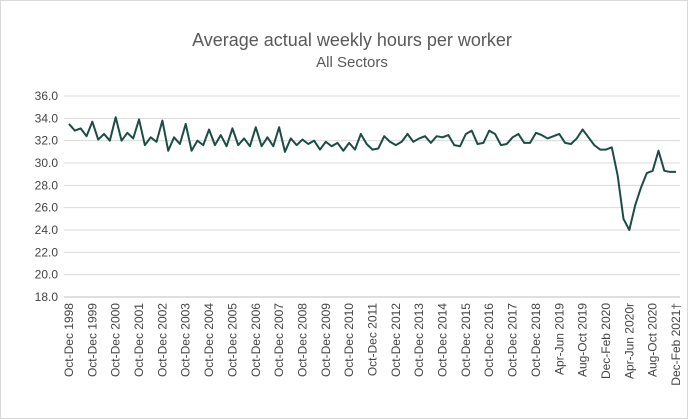  Describe the element at coordinates (373, 339) in the screenshot. I see `x-tick-label: Oct-Dec 2011` at that location.